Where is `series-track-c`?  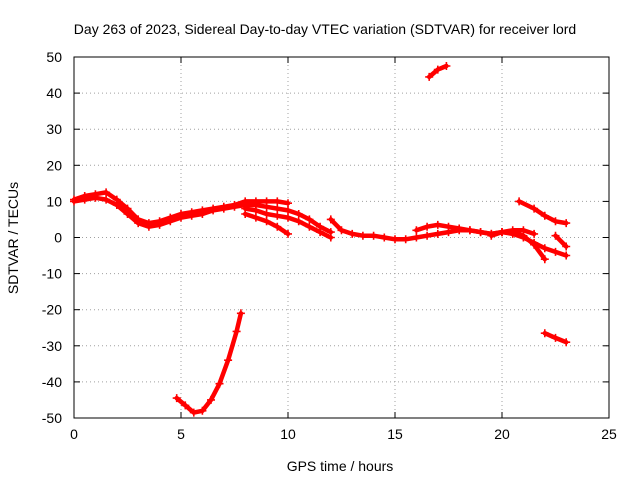
series-track-c is located at coordinates (288, 223).